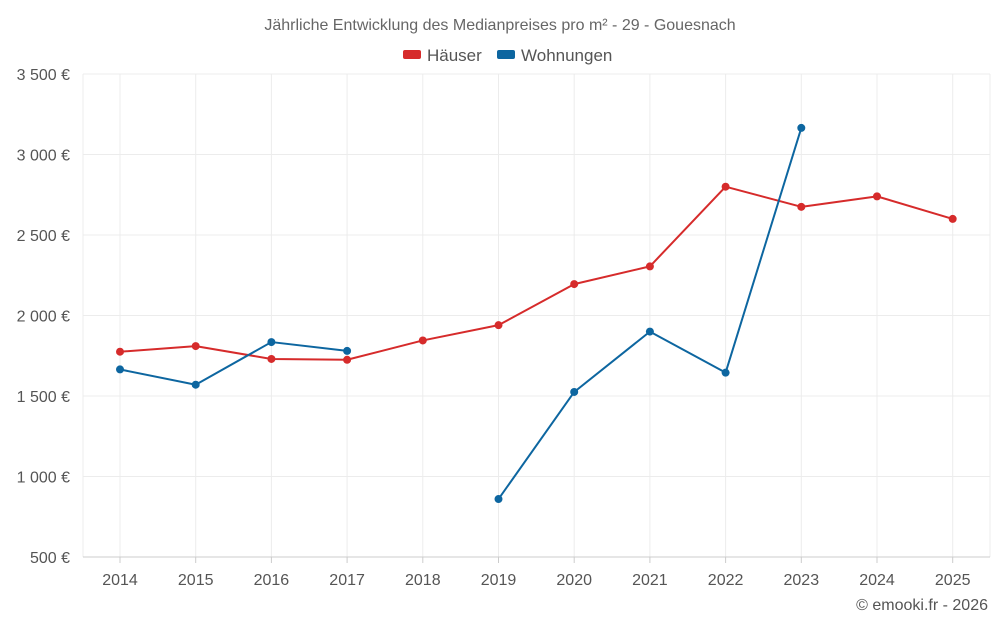 Image resolution: width=1000 pixels, height=625 pixels. I want to click on legend-item: Wohnungen, so click(554, 55).